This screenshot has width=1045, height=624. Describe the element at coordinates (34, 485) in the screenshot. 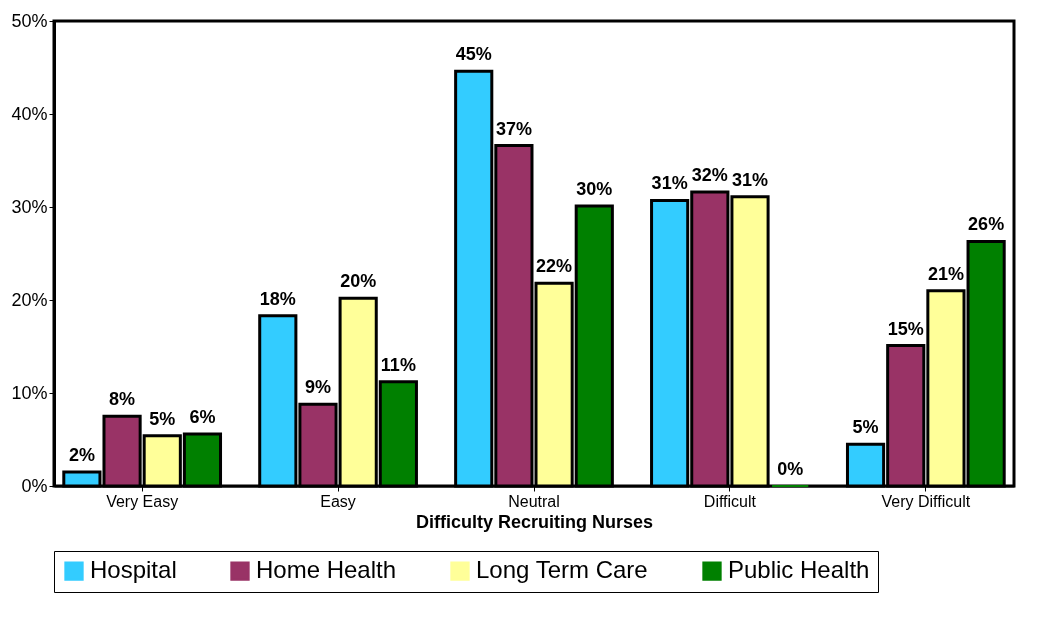

I see `y-tick-label: 0%` at that location.